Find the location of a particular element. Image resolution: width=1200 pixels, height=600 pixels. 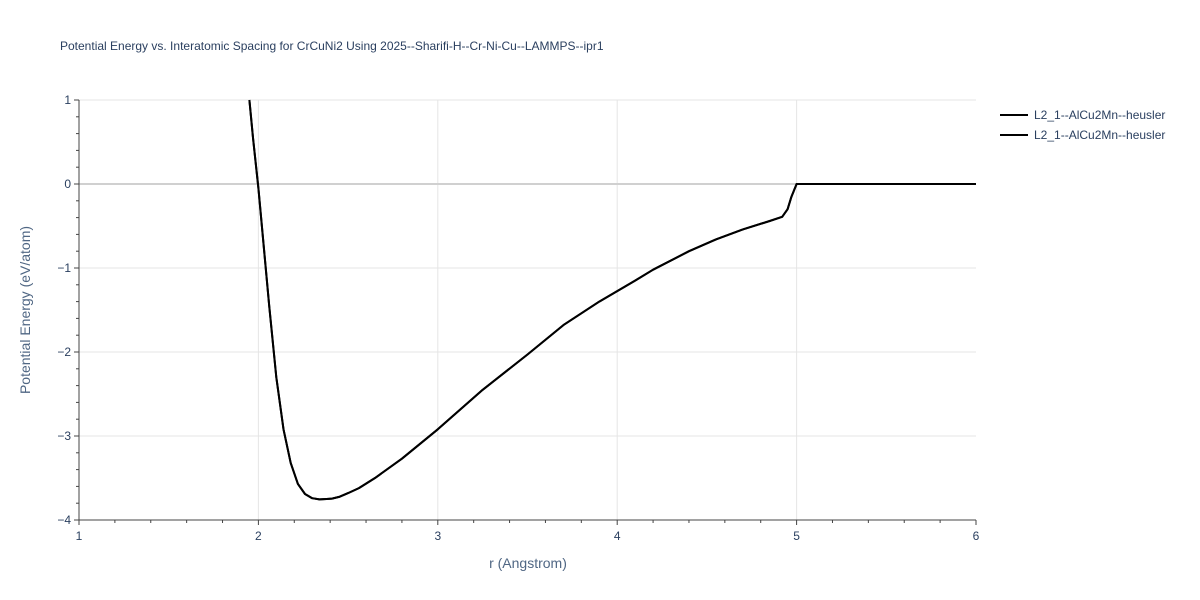

y-tick-label: 0 is located at coordinates (67, 184).